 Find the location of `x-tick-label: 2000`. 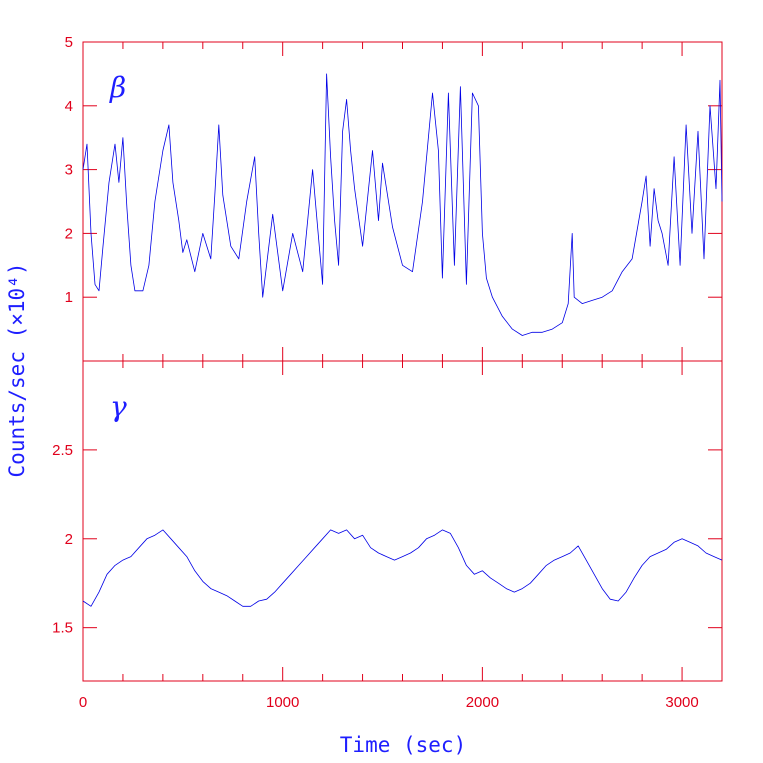

x-tick-label: 2000 is located at coordinates (482, 702).